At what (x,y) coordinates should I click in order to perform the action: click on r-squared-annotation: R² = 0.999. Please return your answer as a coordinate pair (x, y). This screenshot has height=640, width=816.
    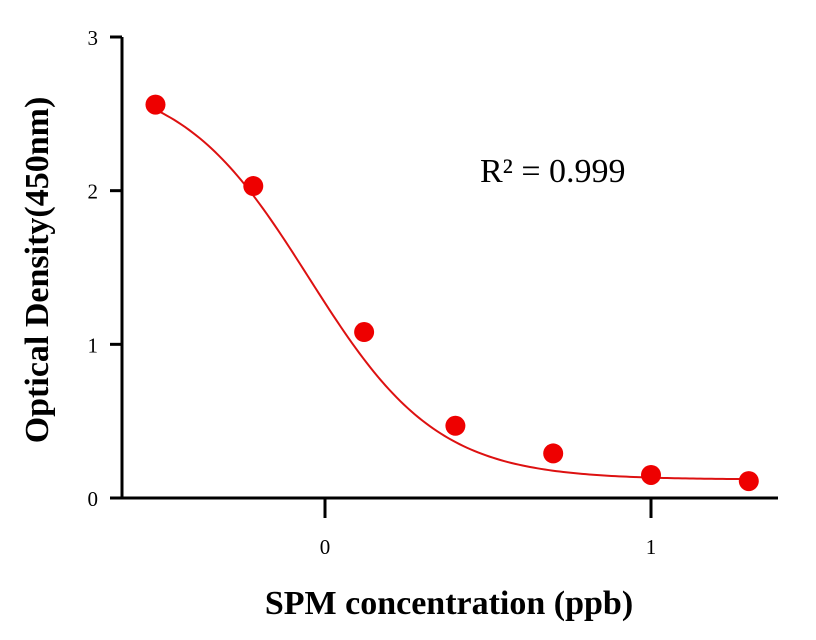
    Looking at the image, I should click on (553, 171).